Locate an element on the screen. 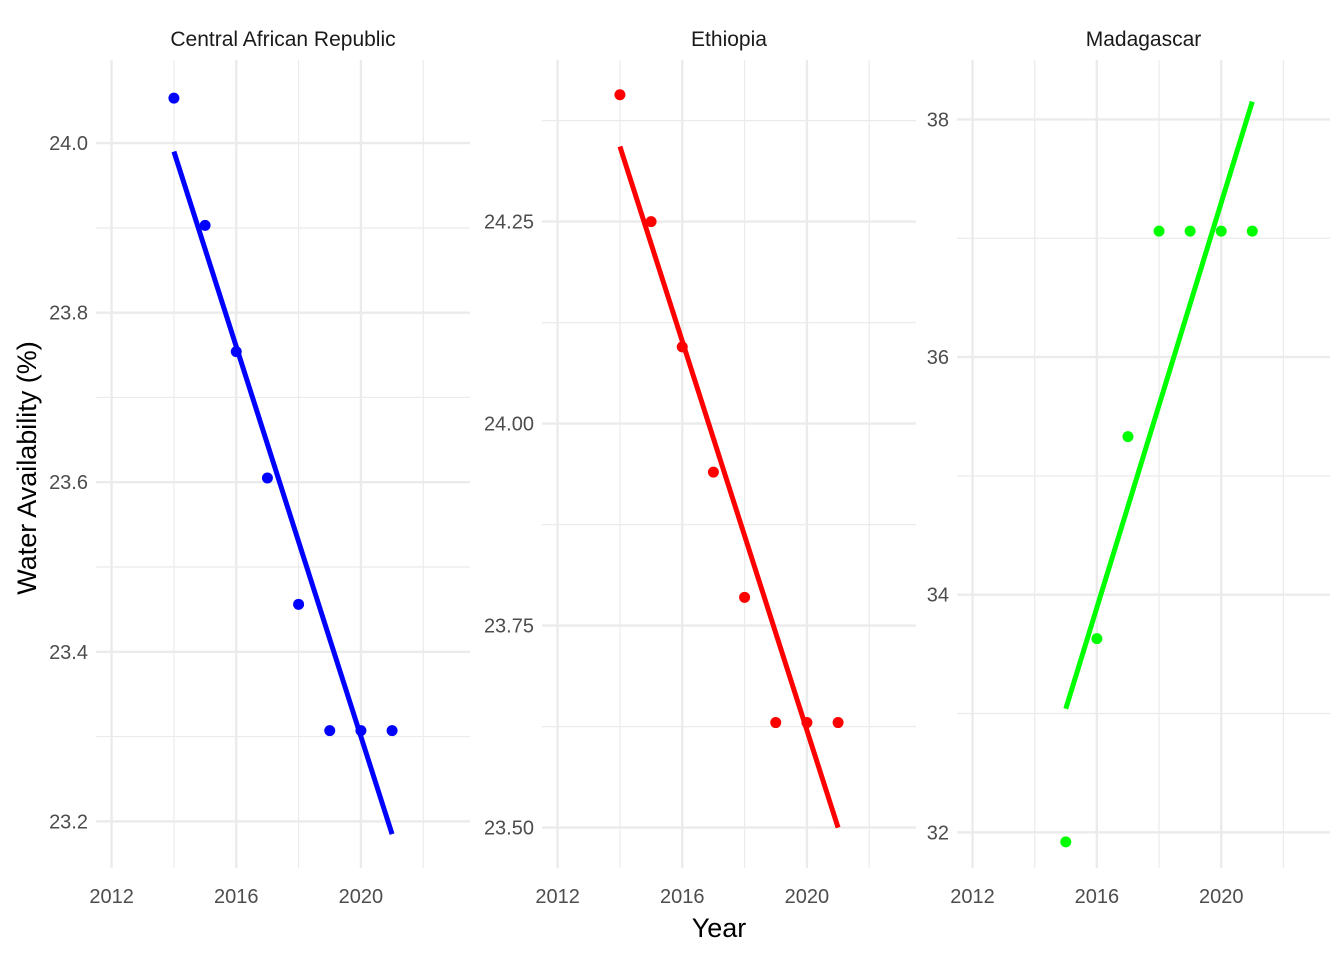 This screenshot has width=1344, height=960. y-tick-label: 36 is located at coordinates (938, 358).